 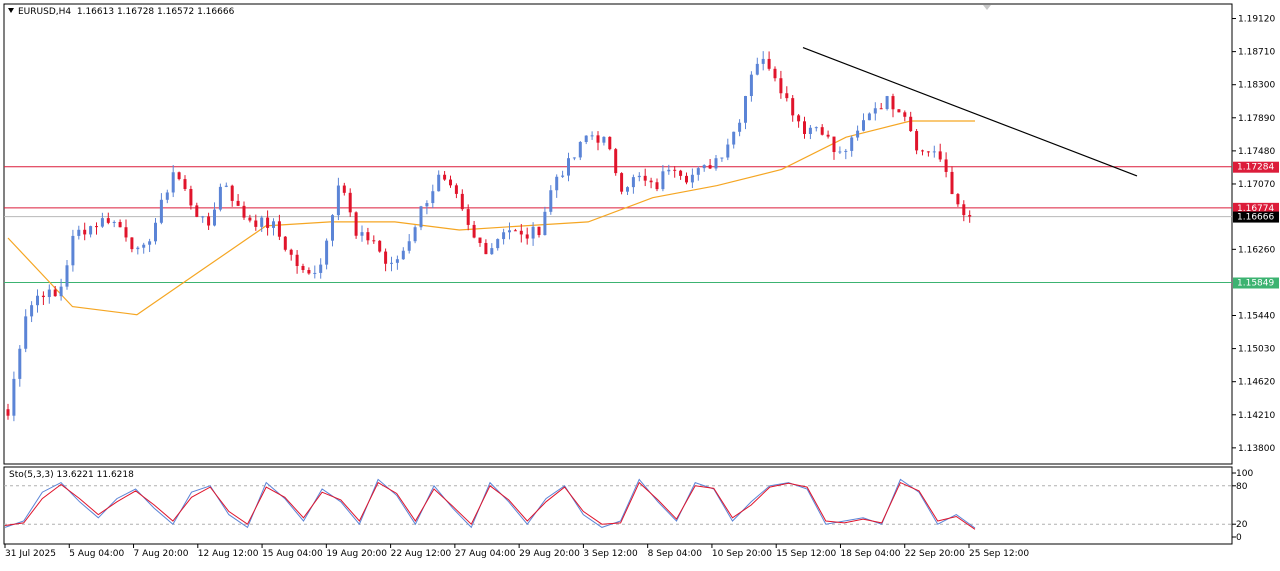 What do you see at coordinates (1255, 209) in the screenshot?
I see `level-label-text: 1.16774` at bounding box center [1255, 209].